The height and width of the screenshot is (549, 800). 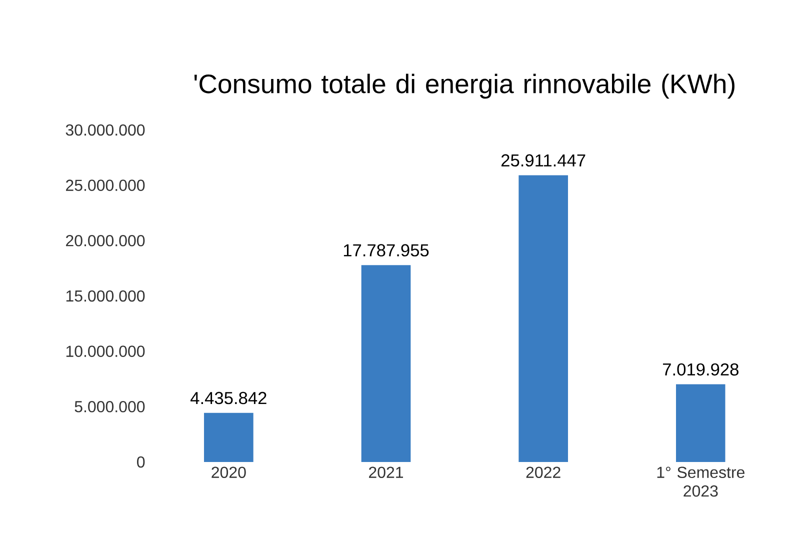 I want to click on y-tick-label: 25.000.000, so click(x=105, y=185).